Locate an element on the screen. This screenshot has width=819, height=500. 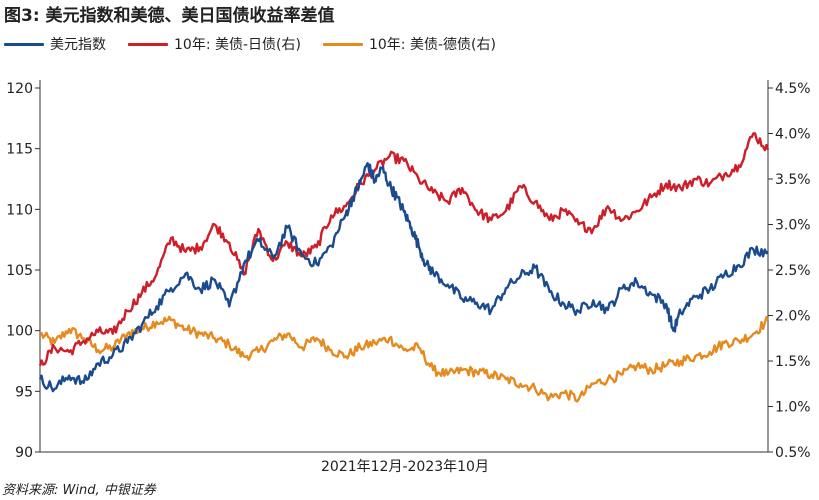
right-tick-label: 3.5% is located at coordinates (793, 180).